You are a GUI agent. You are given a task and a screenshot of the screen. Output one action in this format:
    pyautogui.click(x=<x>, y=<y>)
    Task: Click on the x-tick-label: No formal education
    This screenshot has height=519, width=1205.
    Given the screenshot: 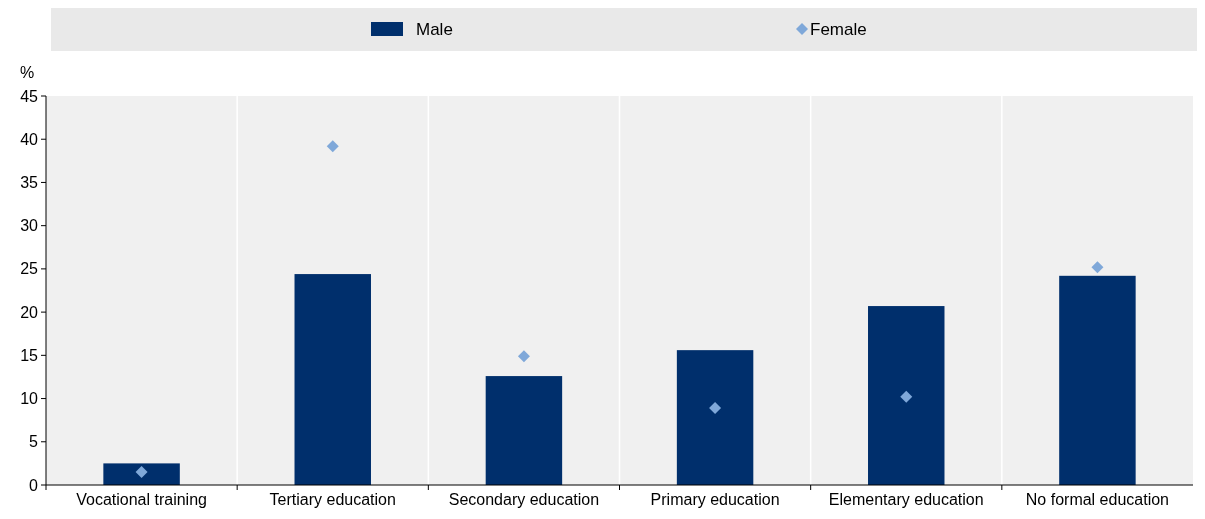 What is the action you would take?
    pyautogui.click(x=1097, y=499)
    